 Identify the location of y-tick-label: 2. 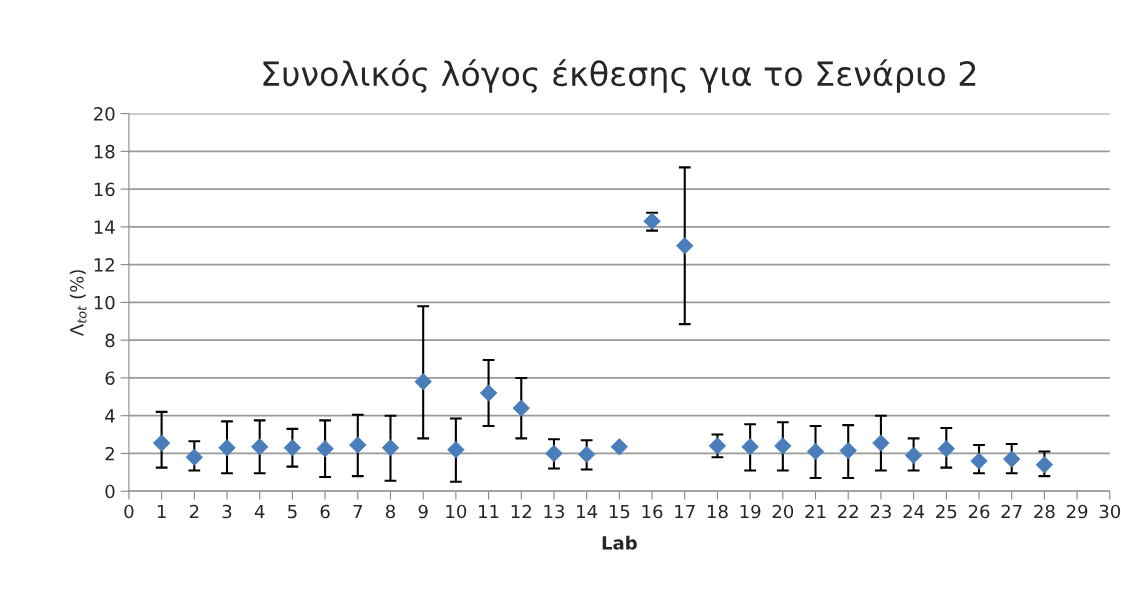
(109, 453).